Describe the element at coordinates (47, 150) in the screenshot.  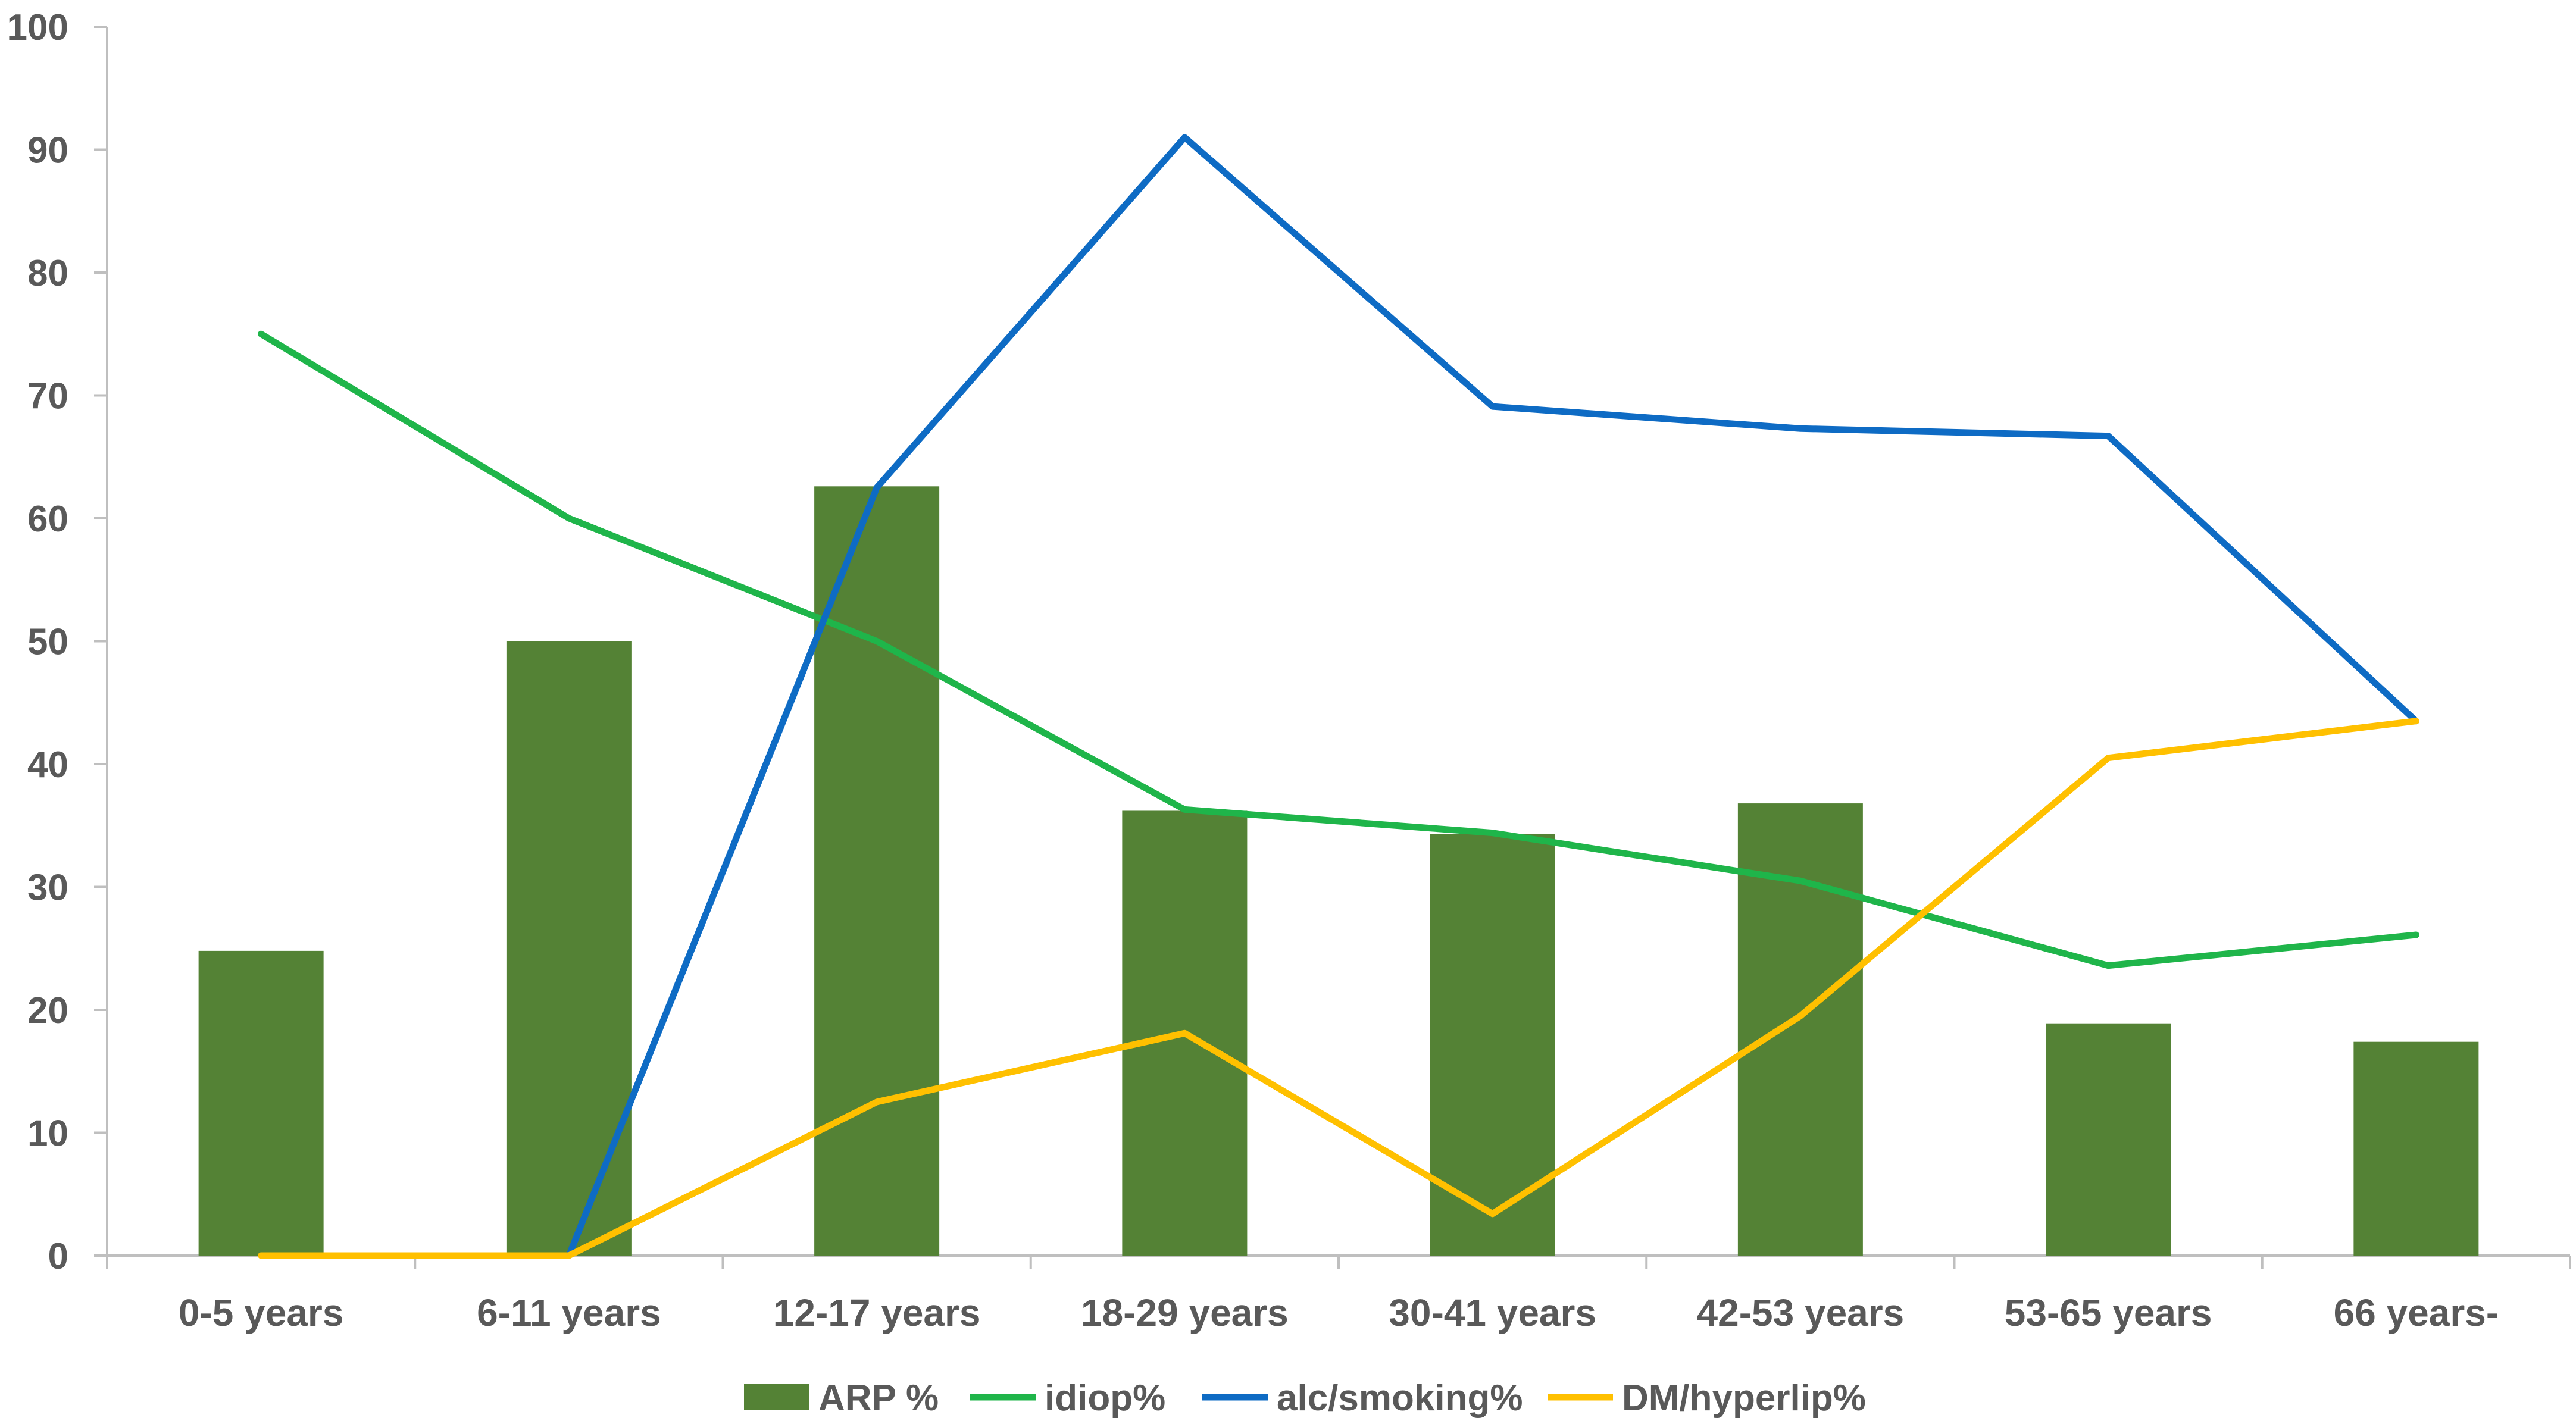
I see `y-tick-label: 90` at that location.